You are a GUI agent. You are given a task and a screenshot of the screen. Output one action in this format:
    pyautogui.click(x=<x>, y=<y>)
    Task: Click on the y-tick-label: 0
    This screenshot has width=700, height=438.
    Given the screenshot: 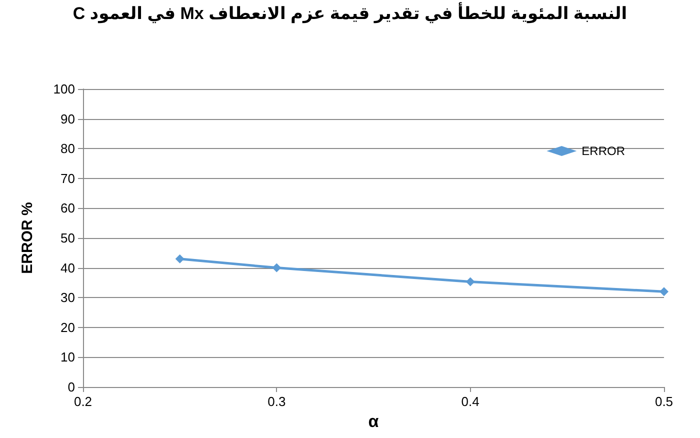 What is the action you would take?
    pyautogui.click(x=71, y=387)
    